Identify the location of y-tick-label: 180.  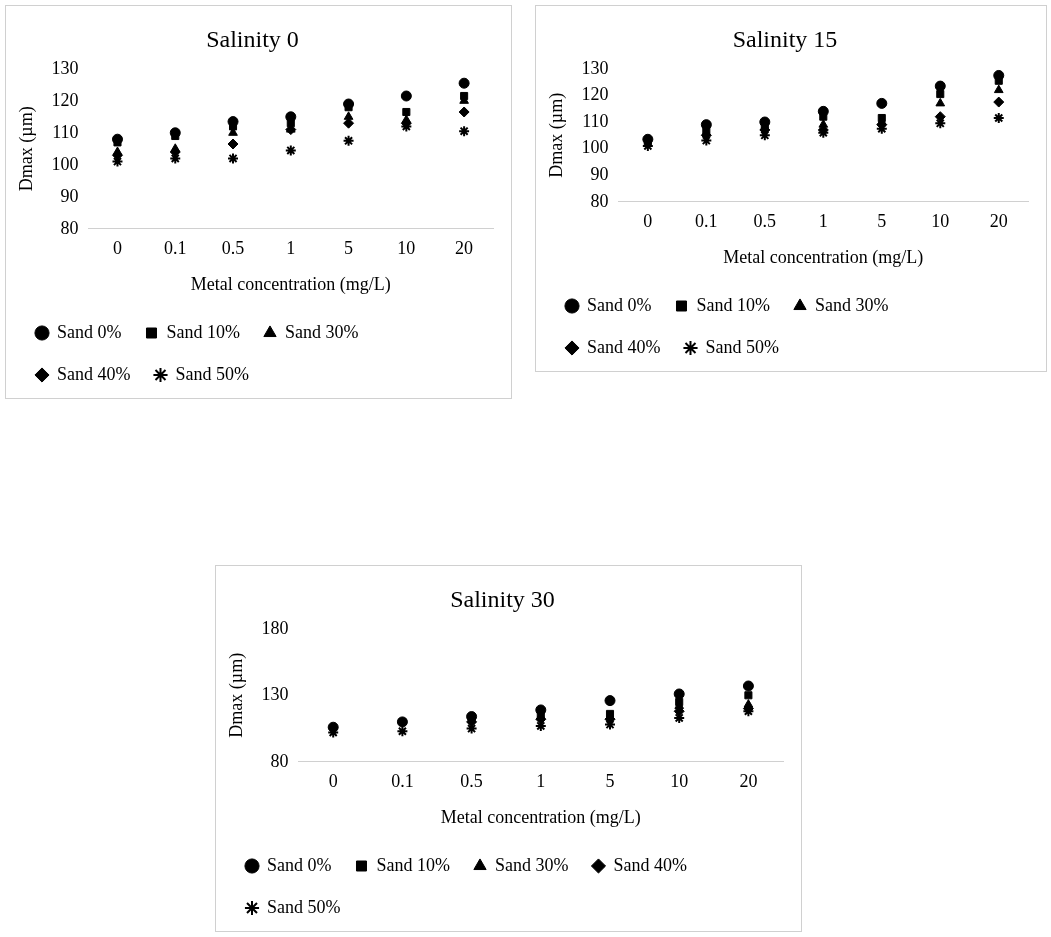
(275, 627).